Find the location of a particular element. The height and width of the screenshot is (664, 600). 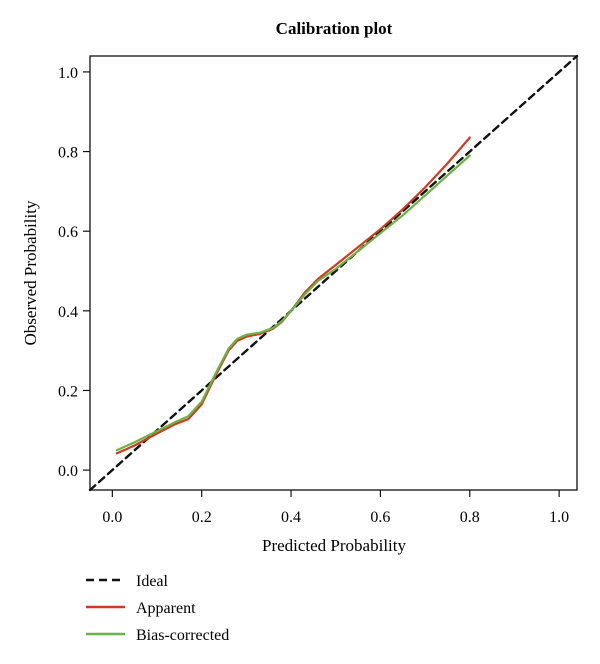

y-tick-label: 0.2 is located at coordinates (68, 391).